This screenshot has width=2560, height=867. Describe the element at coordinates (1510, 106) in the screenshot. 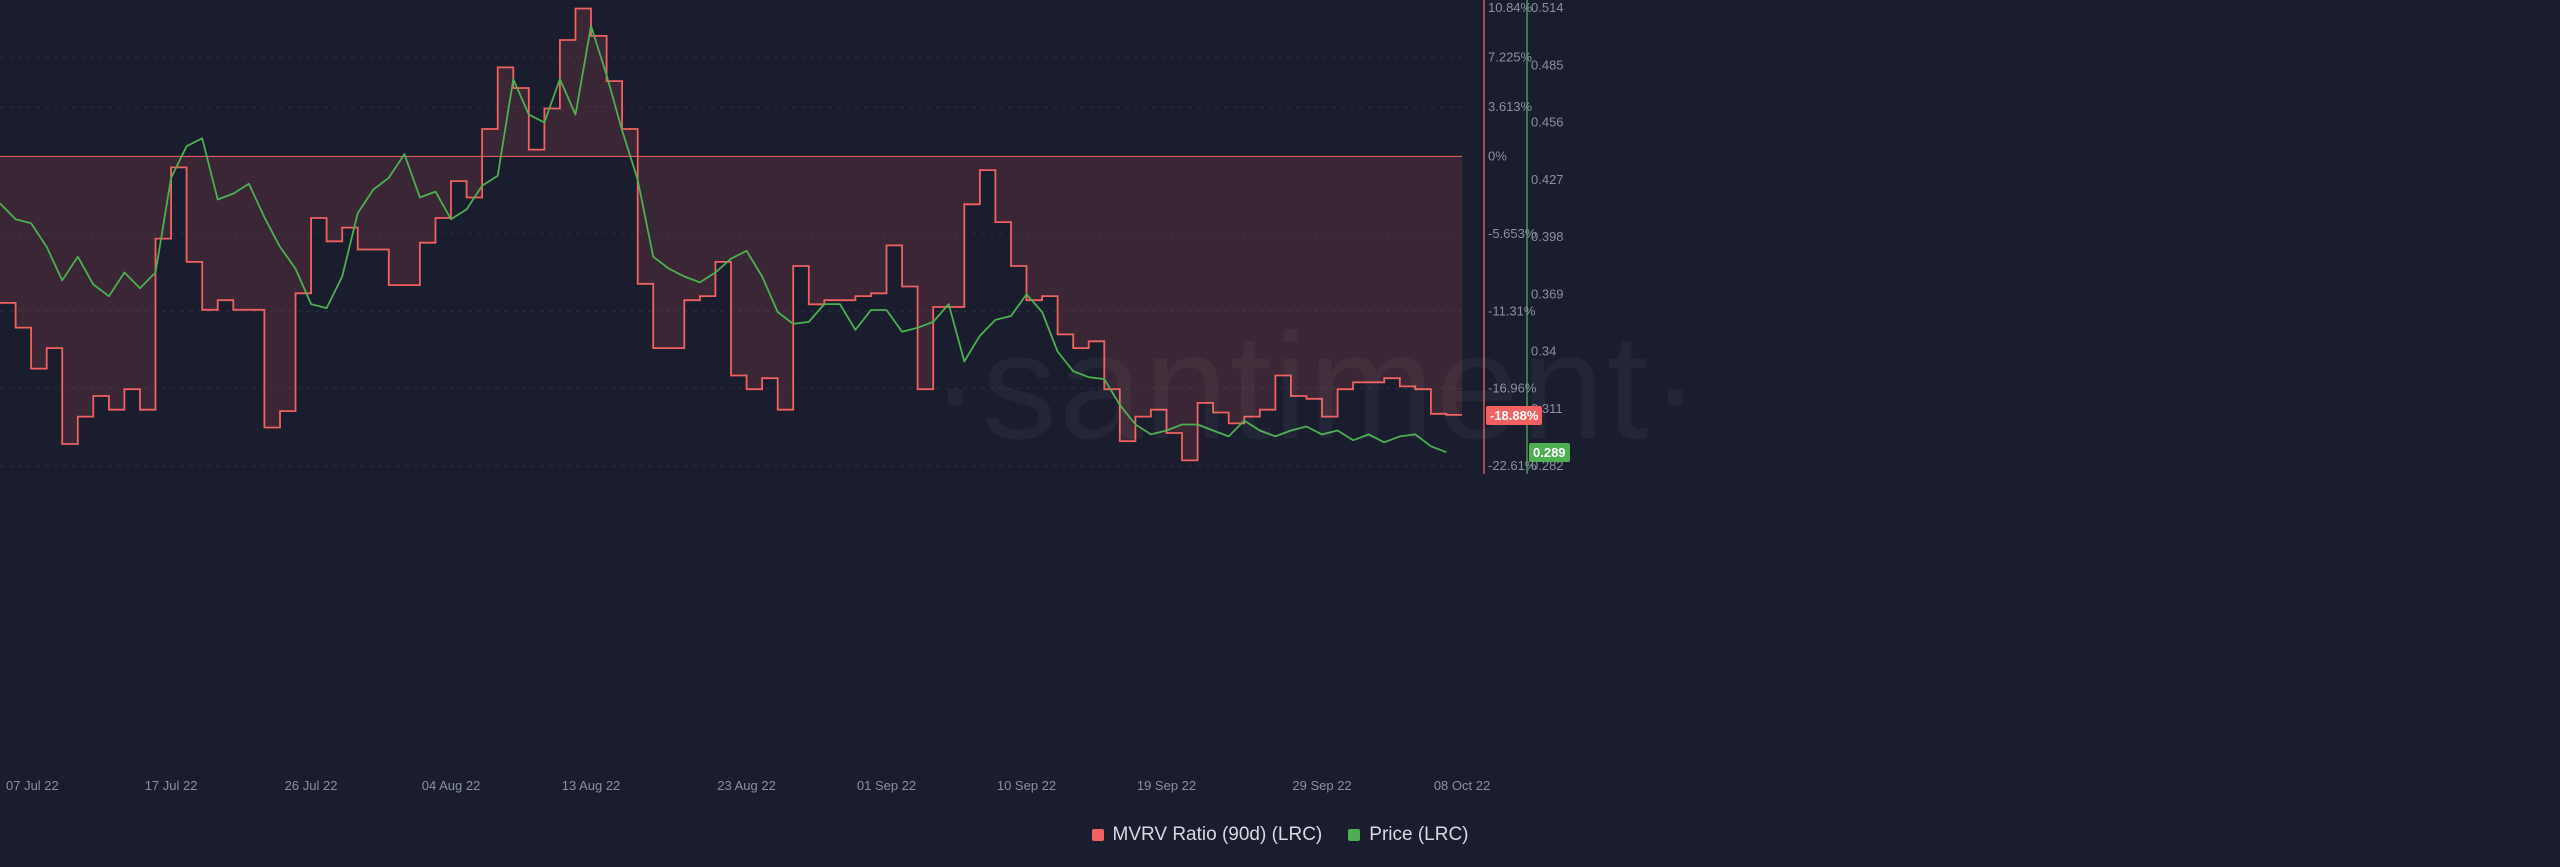

I see `mvrv-tick-label: 3.613%` at that location.